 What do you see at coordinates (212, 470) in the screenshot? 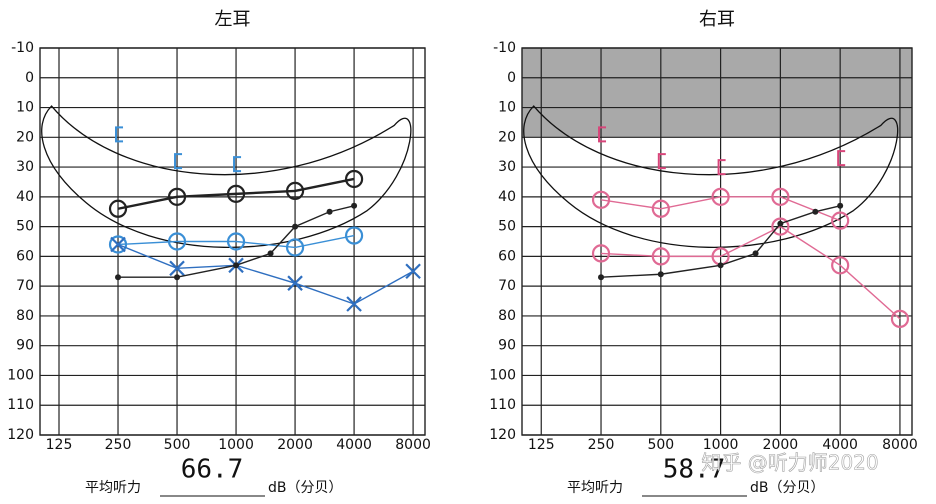
I see `average-value: 66.7` at bounding box center [212, 470].